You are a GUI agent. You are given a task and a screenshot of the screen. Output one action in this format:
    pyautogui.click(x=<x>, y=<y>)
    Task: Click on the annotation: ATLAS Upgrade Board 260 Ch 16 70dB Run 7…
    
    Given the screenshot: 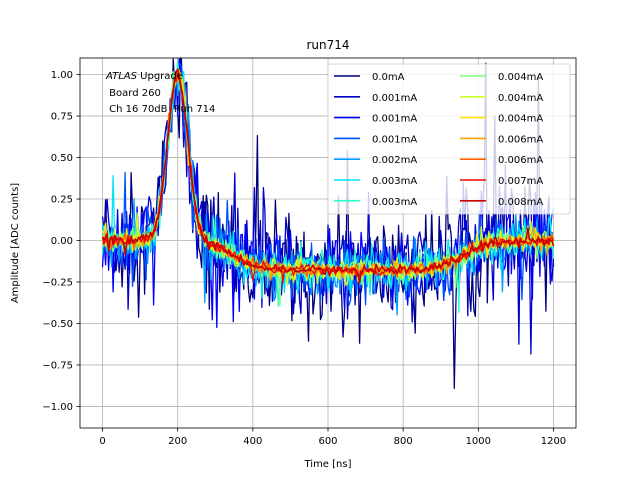 What is the action you would take?
    pyautogui.click(x=160, y=93)
    